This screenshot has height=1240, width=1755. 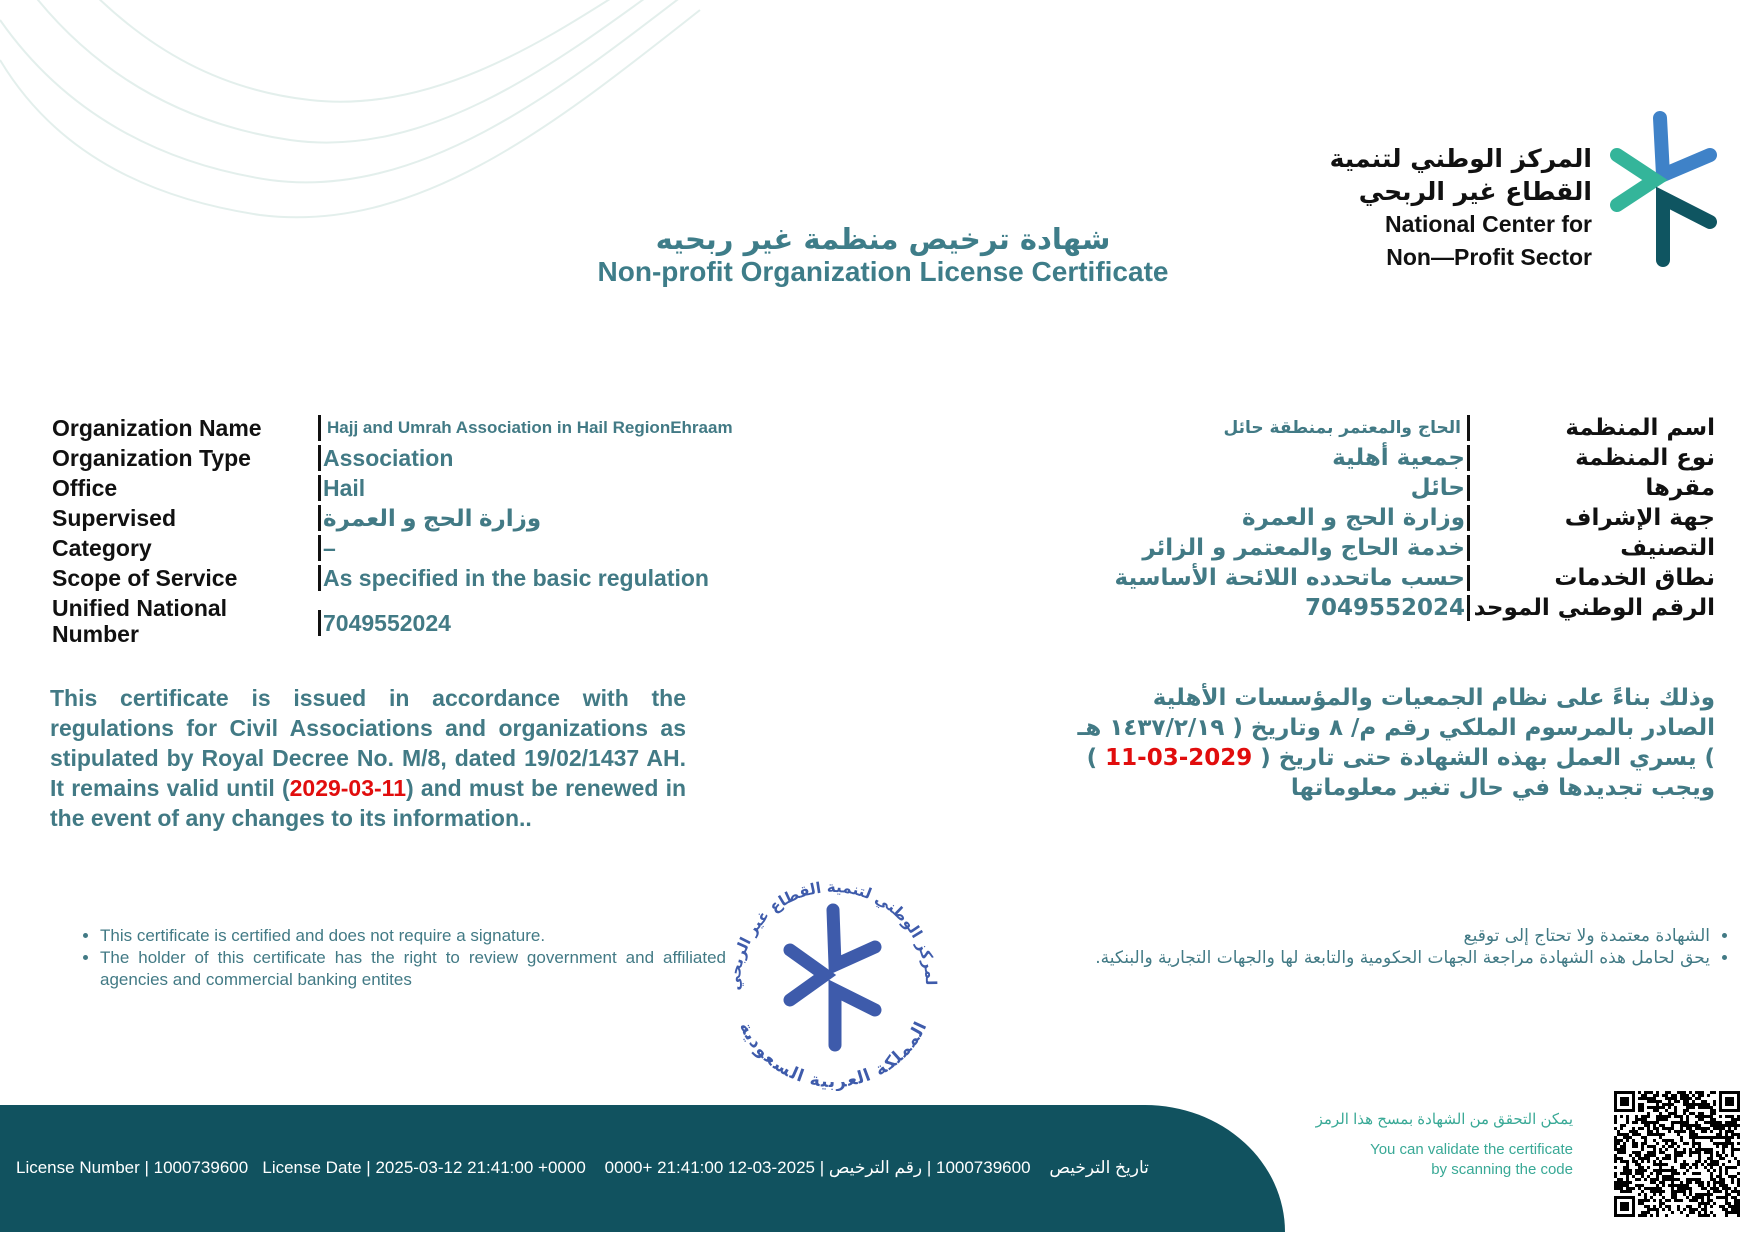 I want to click on field-label-en: Supervised, so click(x=114, y=518).